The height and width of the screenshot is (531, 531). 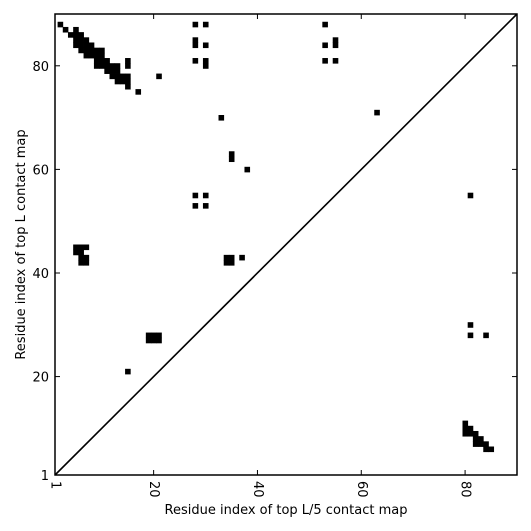 I want to click on y-tick-label: 1, so click(x=45, y=476).